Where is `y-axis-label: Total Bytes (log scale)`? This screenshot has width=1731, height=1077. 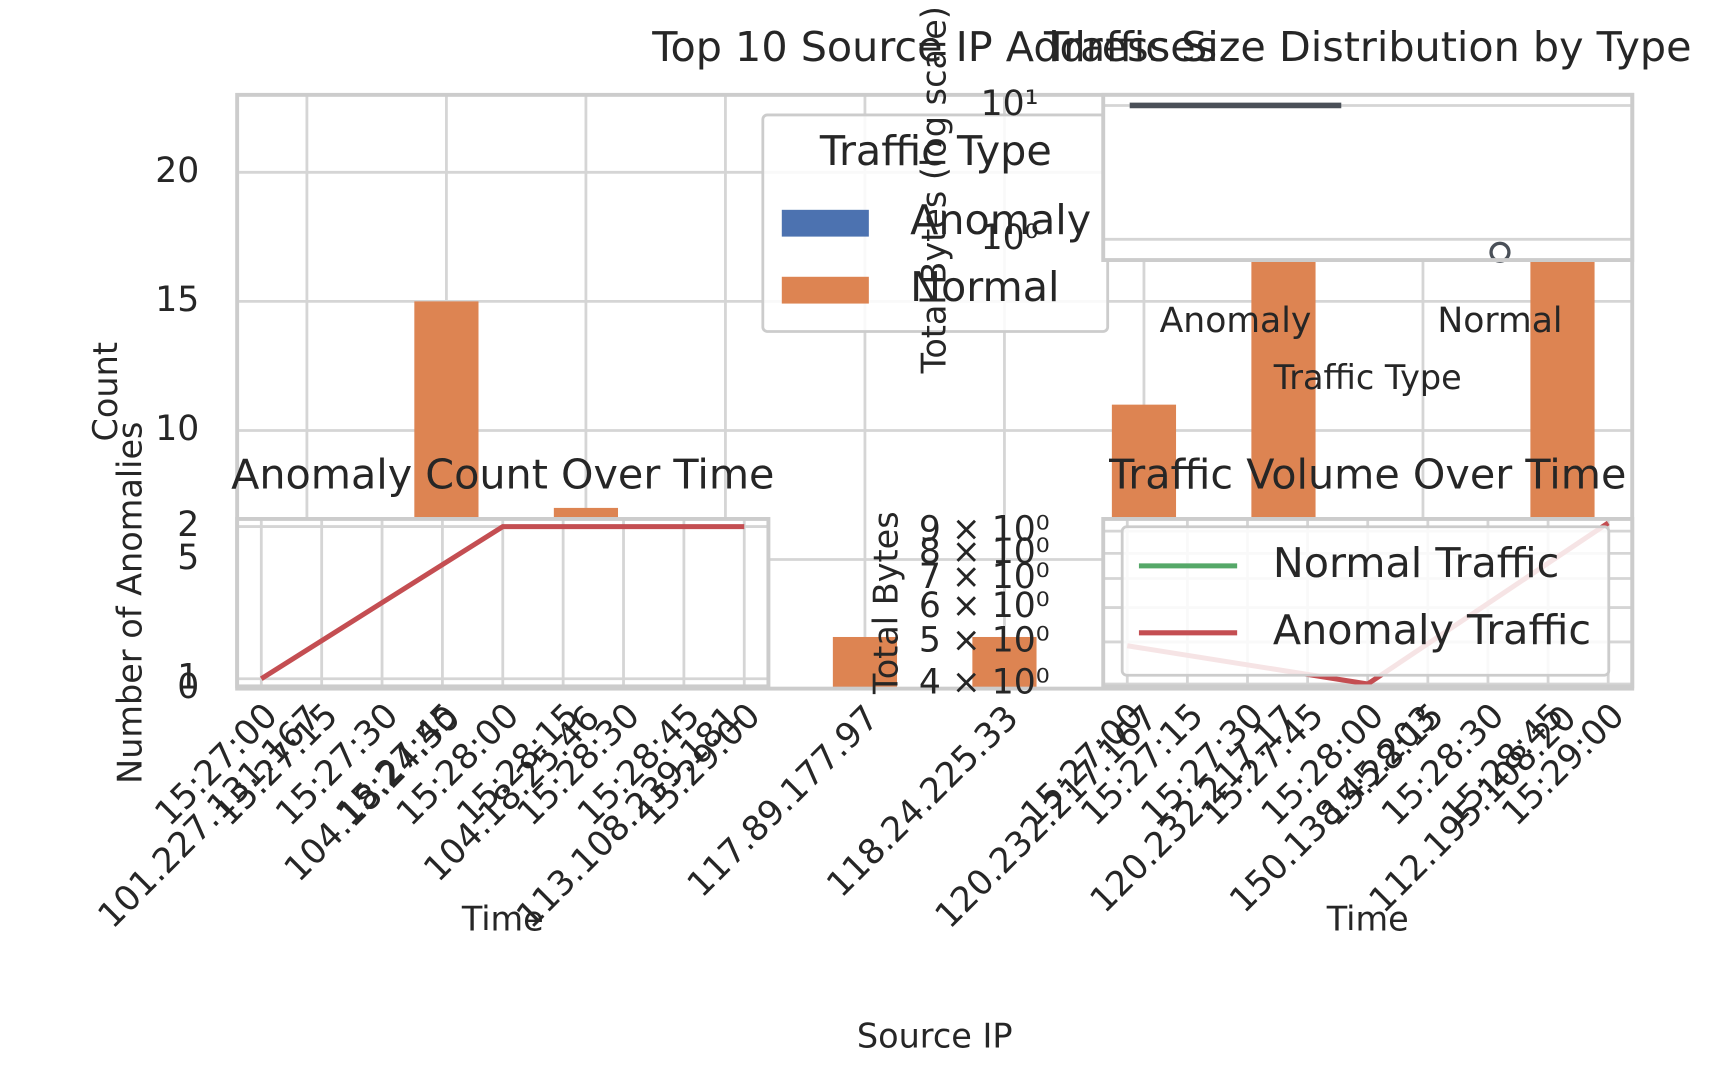 y-axis-label: Total Bytes (log scale) is located at coordinates (933, 190).